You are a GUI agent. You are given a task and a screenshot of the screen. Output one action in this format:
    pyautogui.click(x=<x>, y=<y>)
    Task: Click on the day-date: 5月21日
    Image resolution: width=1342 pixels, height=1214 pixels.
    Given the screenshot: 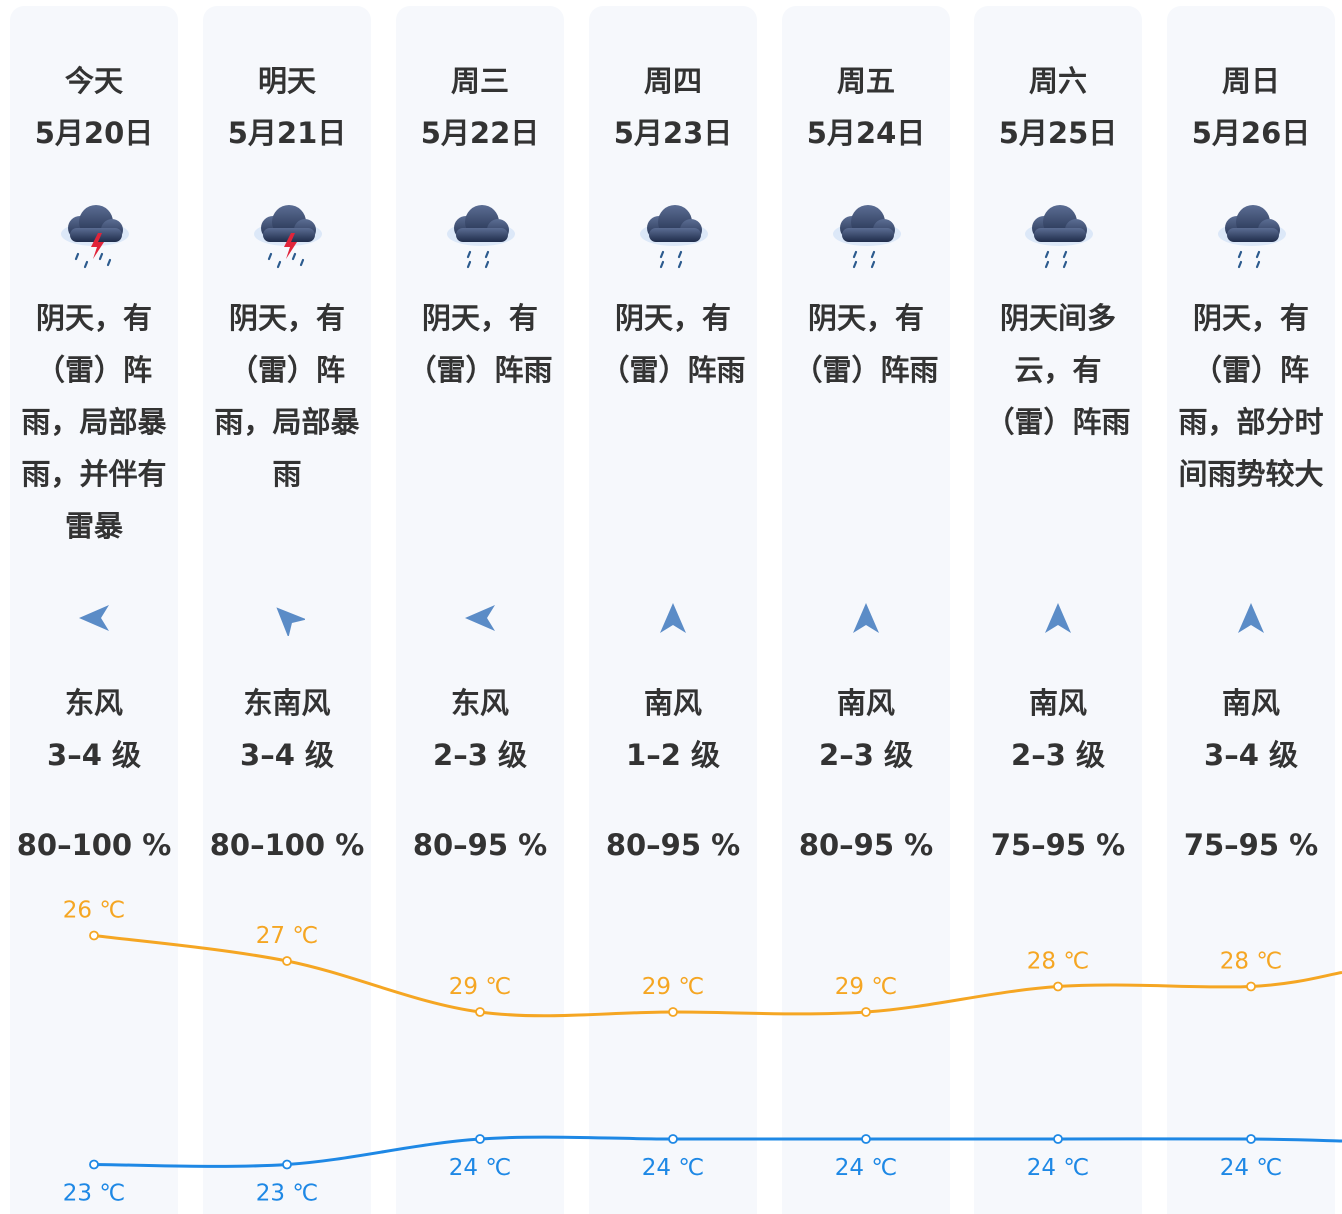 What is the action you would take?
    pyautogui.click(x=287, y=133)
    